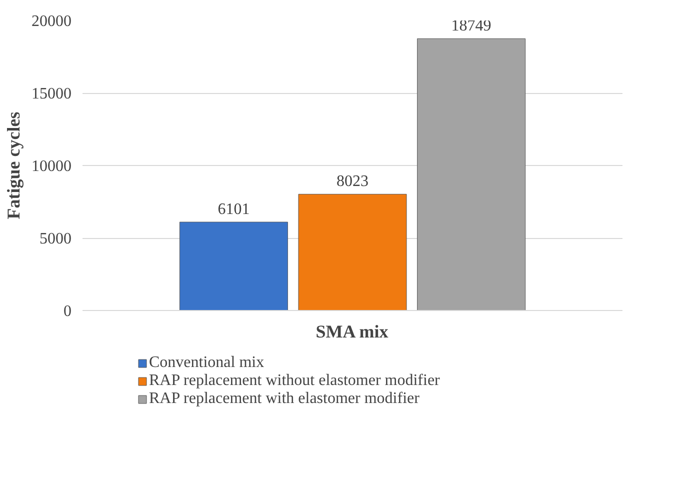 The image size is (690, 480). Describe the element at coordinates (206, 363) in the screenshot. I see `legend-label: Conventional mix` at that location.